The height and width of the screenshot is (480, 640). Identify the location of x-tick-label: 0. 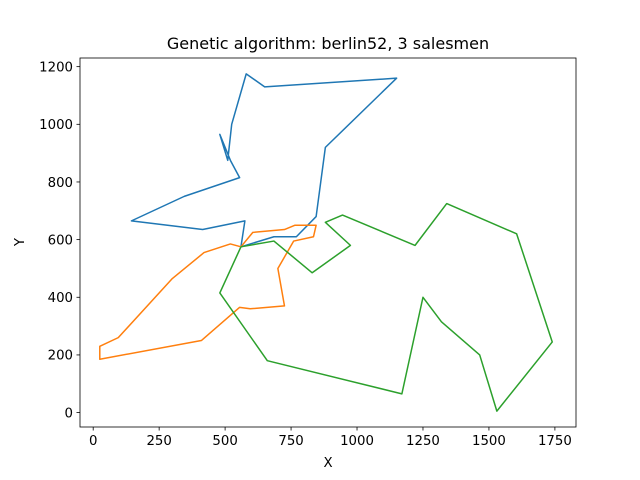
(93, 441).